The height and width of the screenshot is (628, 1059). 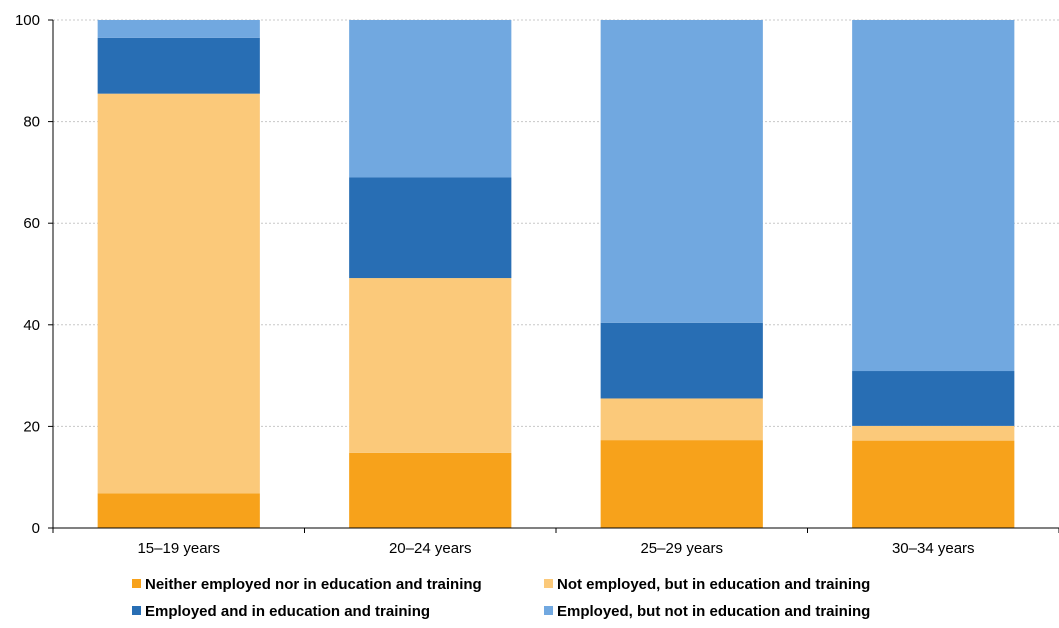 What do you see at coordinates (27, 20) in the screenshot?
I see `y-tick-label: 100` at bounding box center [27, 20].